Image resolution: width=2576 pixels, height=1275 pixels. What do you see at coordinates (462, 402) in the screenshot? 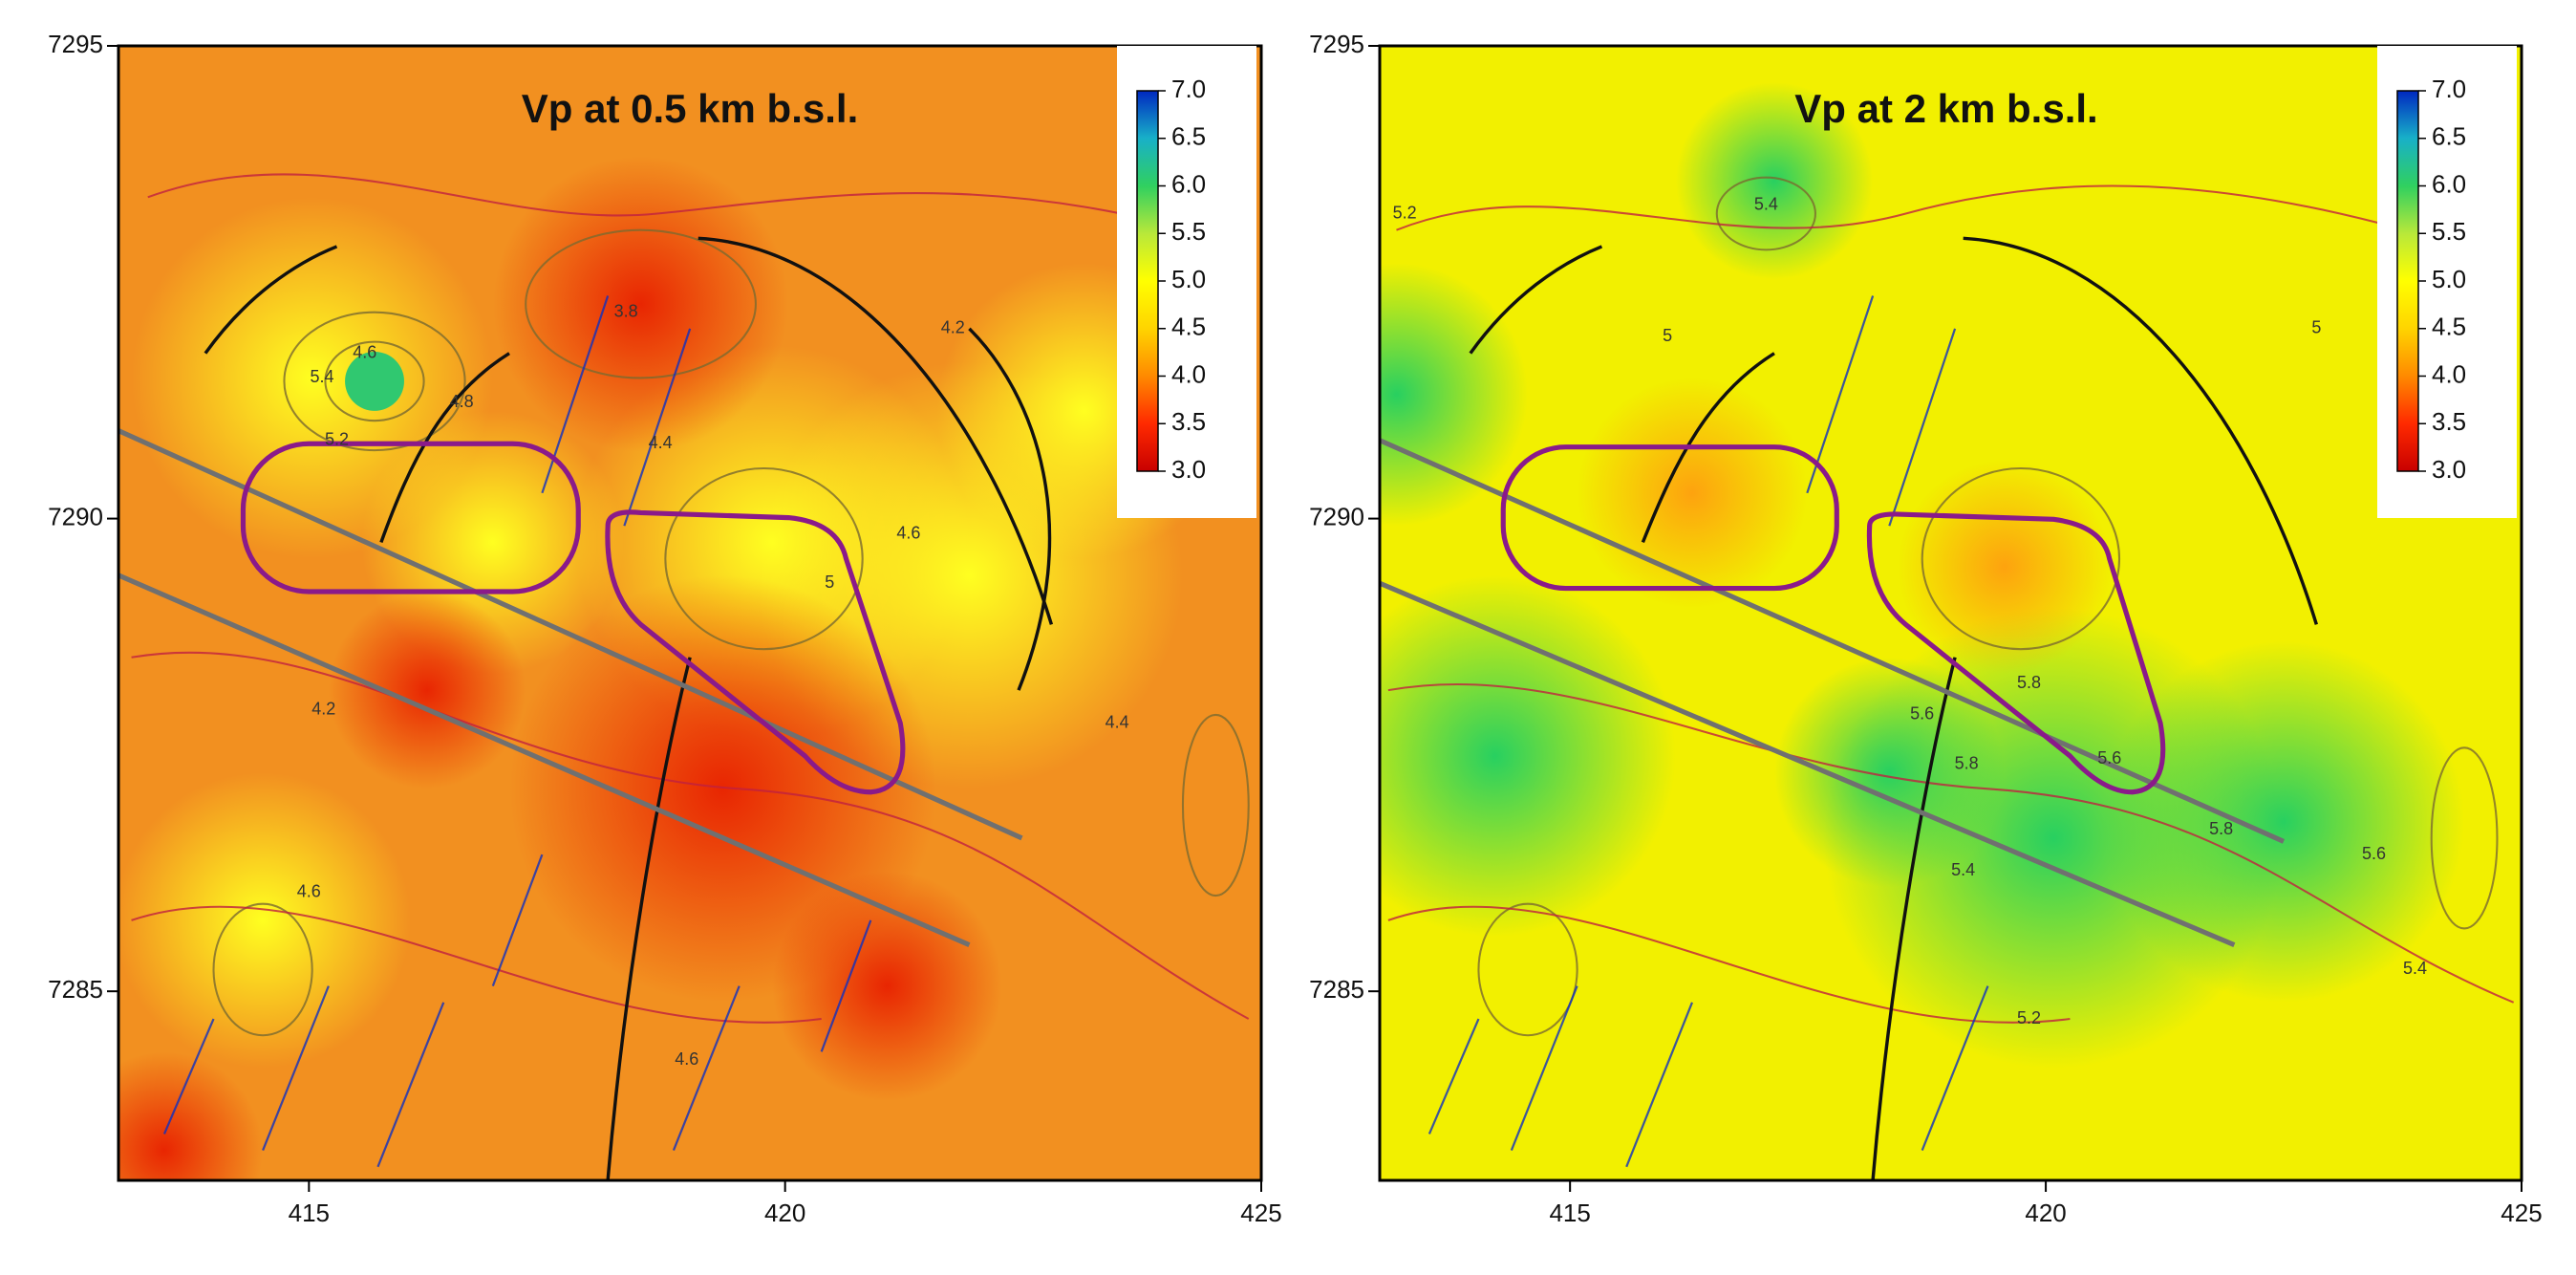
I see `contour-label: 4.8` at bounding box center [462, 402].